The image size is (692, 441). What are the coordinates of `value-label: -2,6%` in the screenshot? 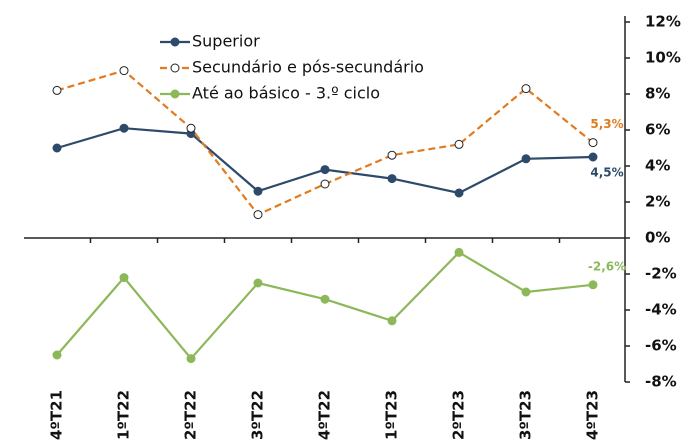 It's located at (607, 266).